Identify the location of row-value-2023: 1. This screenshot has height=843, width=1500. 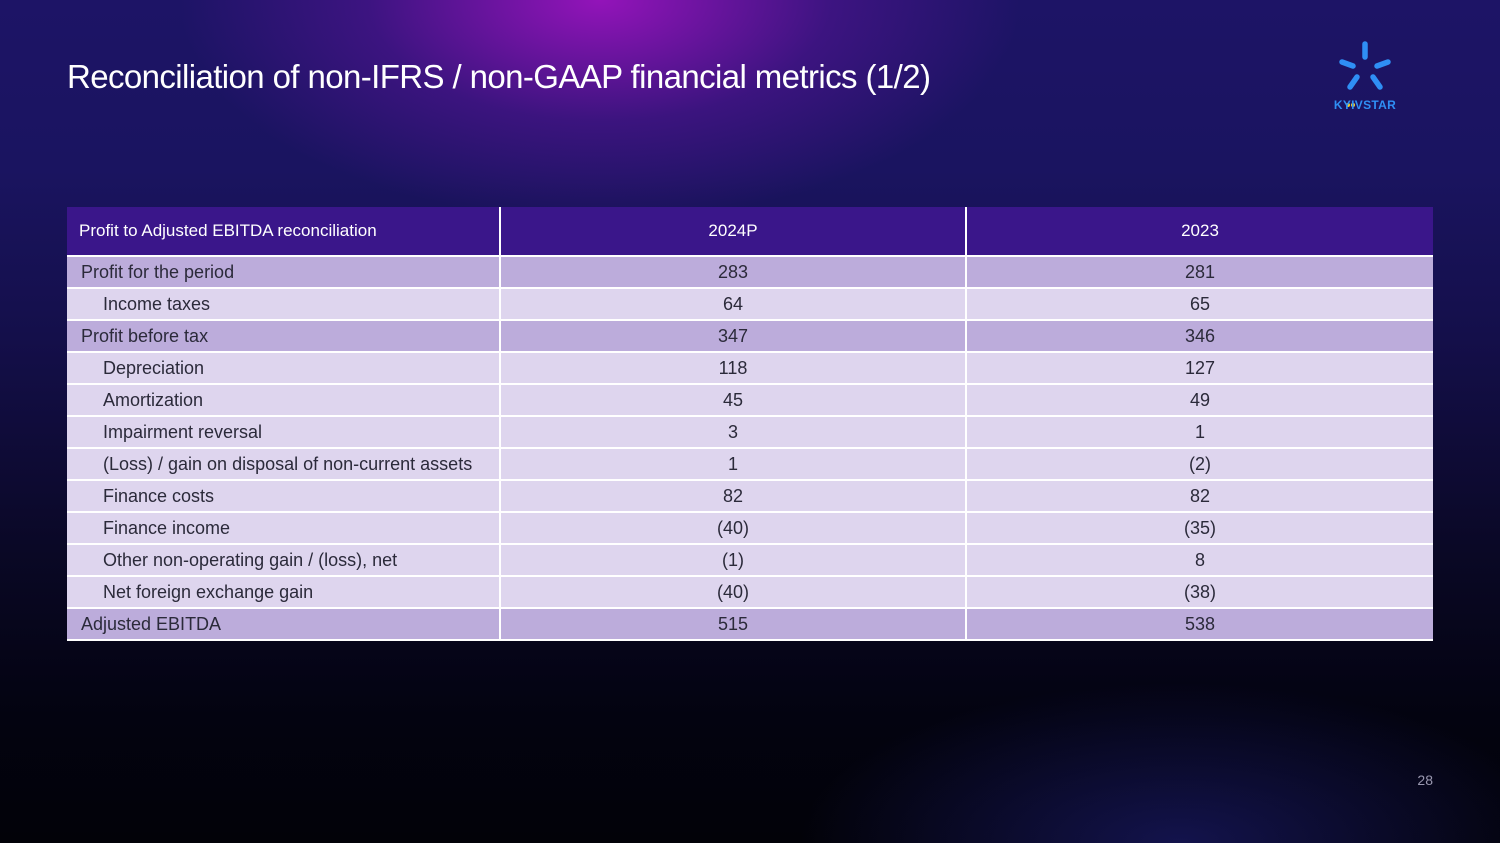
(1199, 432).